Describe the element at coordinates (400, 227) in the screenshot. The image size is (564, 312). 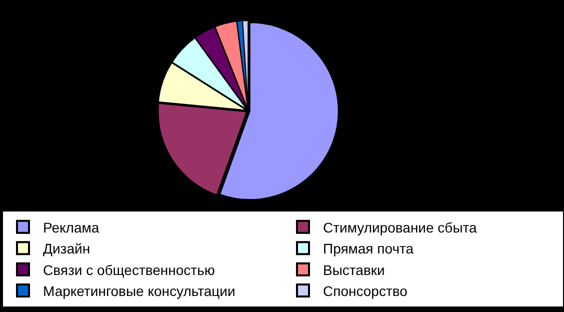
I see `legend-label: Стимулирование сбыта` at that location.